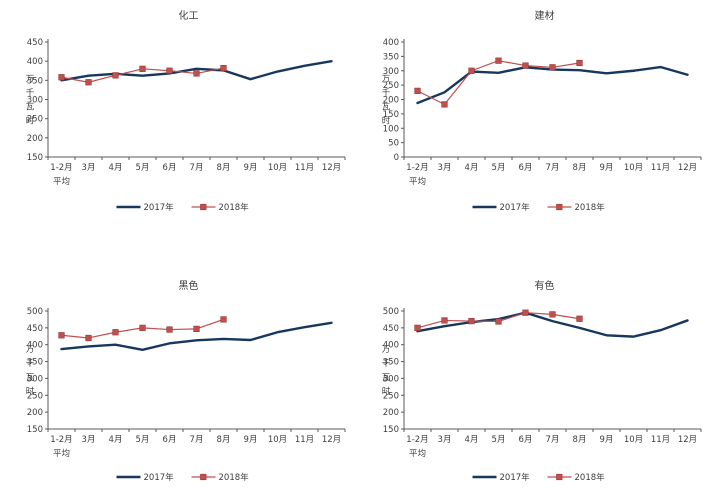  What do you see at coordinates (197, 168) in the screenshot?
I see `x-tick-label: 7月` at bounding box center [197, 168].